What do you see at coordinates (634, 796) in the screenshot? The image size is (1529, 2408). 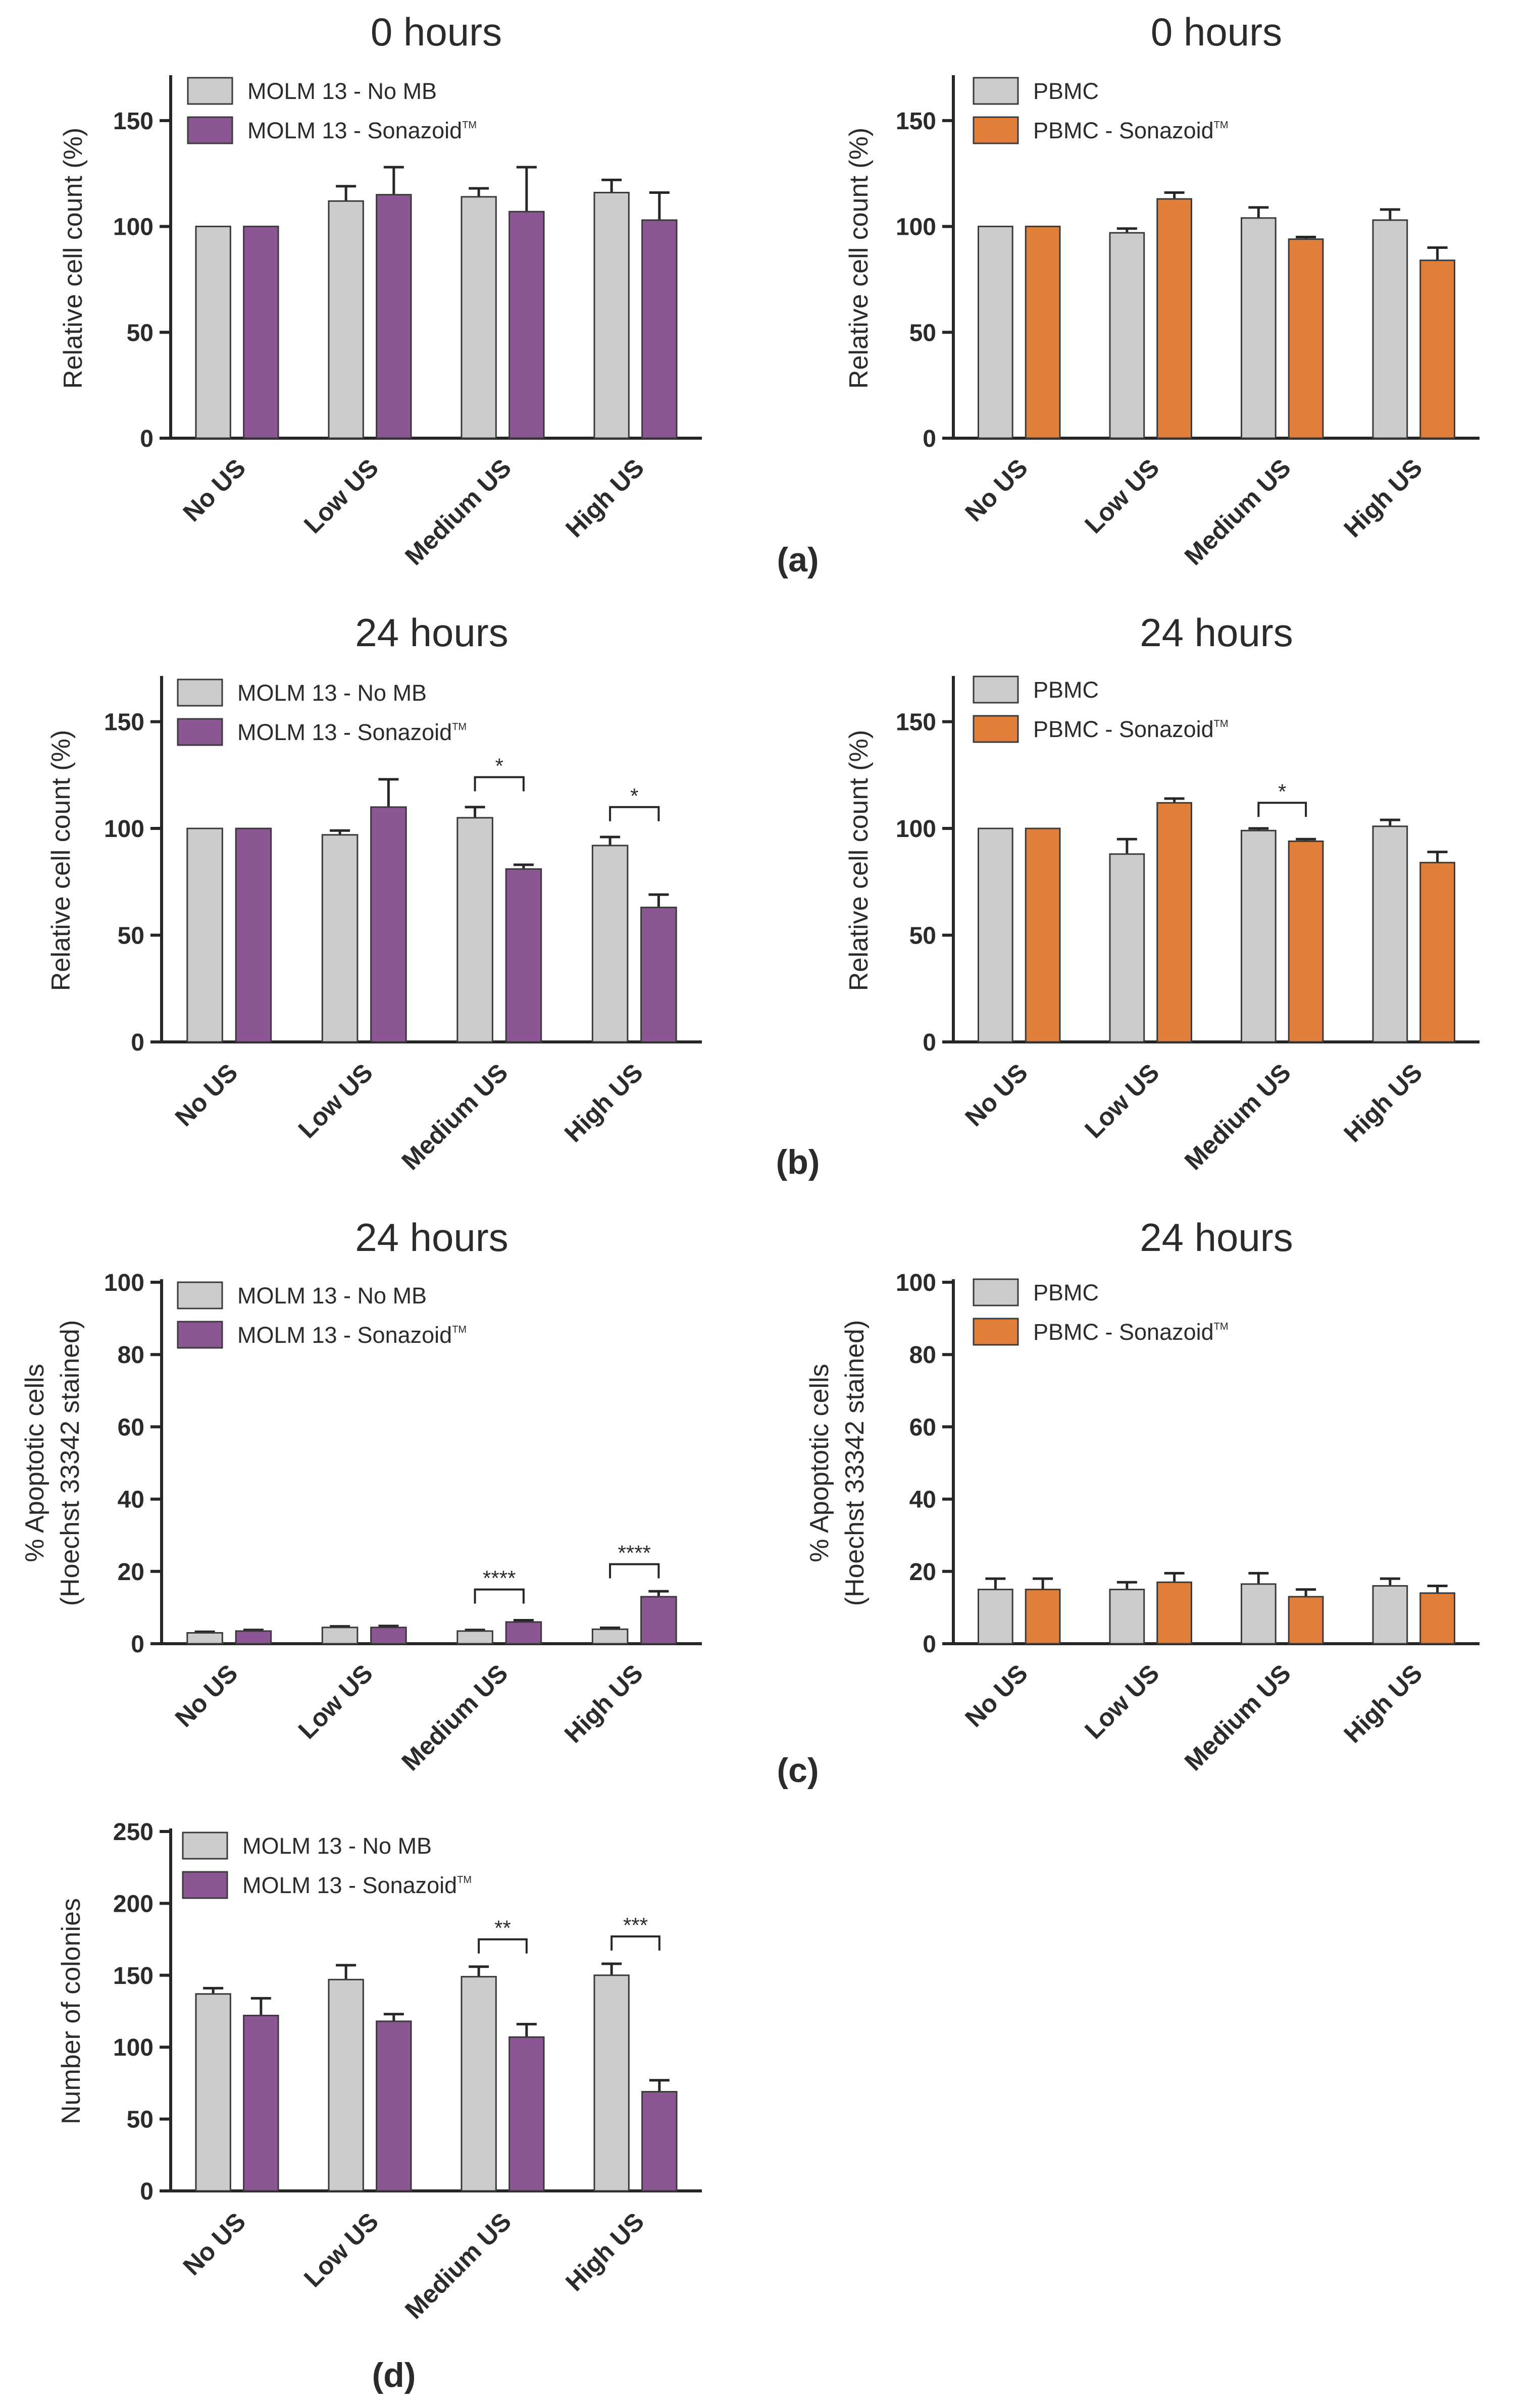 I see `significance-label: *` at bounding box center [634, 796].